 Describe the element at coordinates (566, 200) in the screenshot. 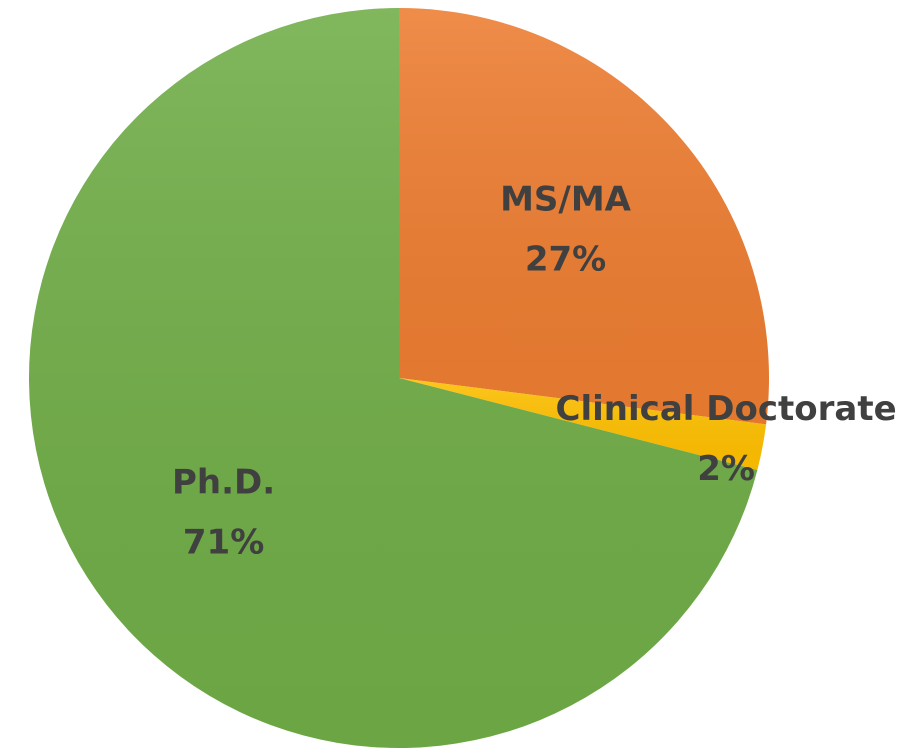

I see `slice-label: MS/MA` at that location.